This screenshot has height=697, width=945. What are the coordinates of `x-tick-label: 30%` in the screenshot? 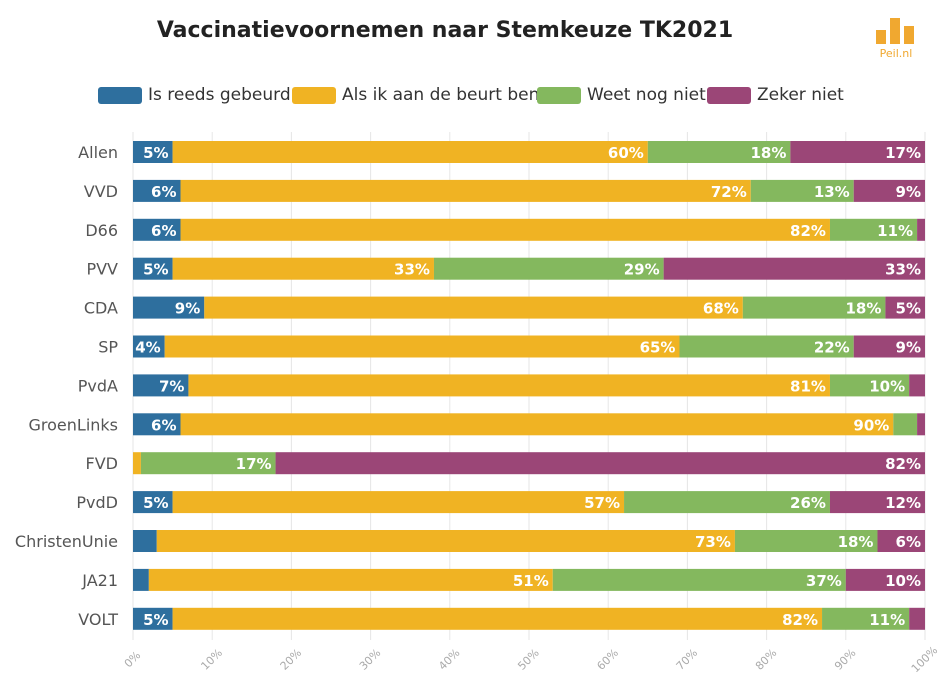 It's located at (370, 659).